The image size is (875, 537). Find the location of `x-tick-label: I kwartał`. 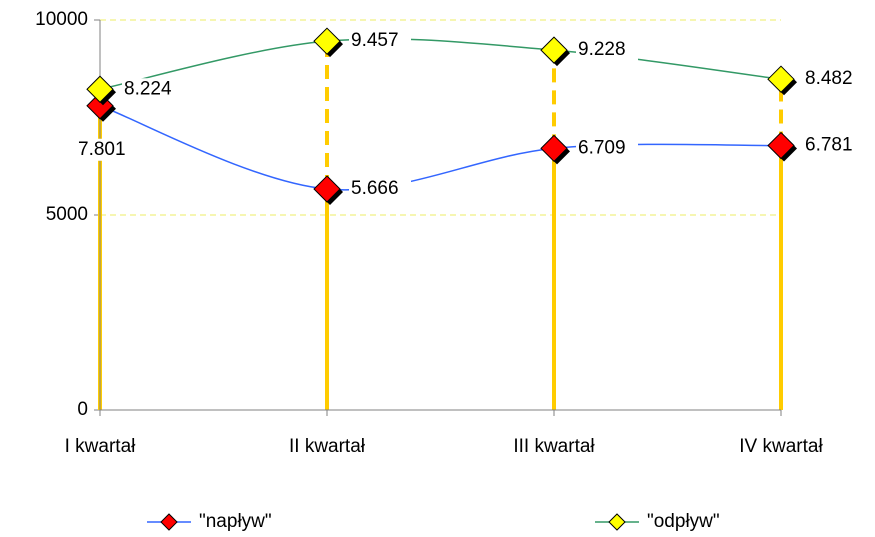

x-tick-label: I kwartał is located at coordinates (101, 446).